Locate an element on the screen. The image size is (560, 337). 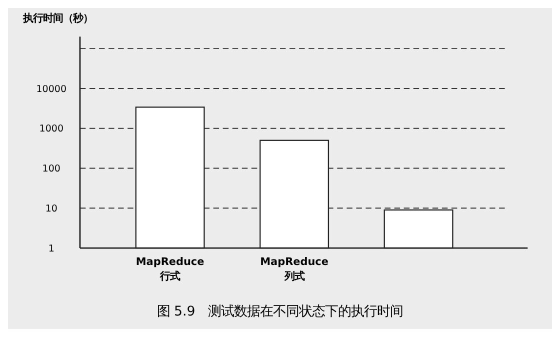
y-axis-title: 执行时间（秒） is located at coordinates (57, 18).